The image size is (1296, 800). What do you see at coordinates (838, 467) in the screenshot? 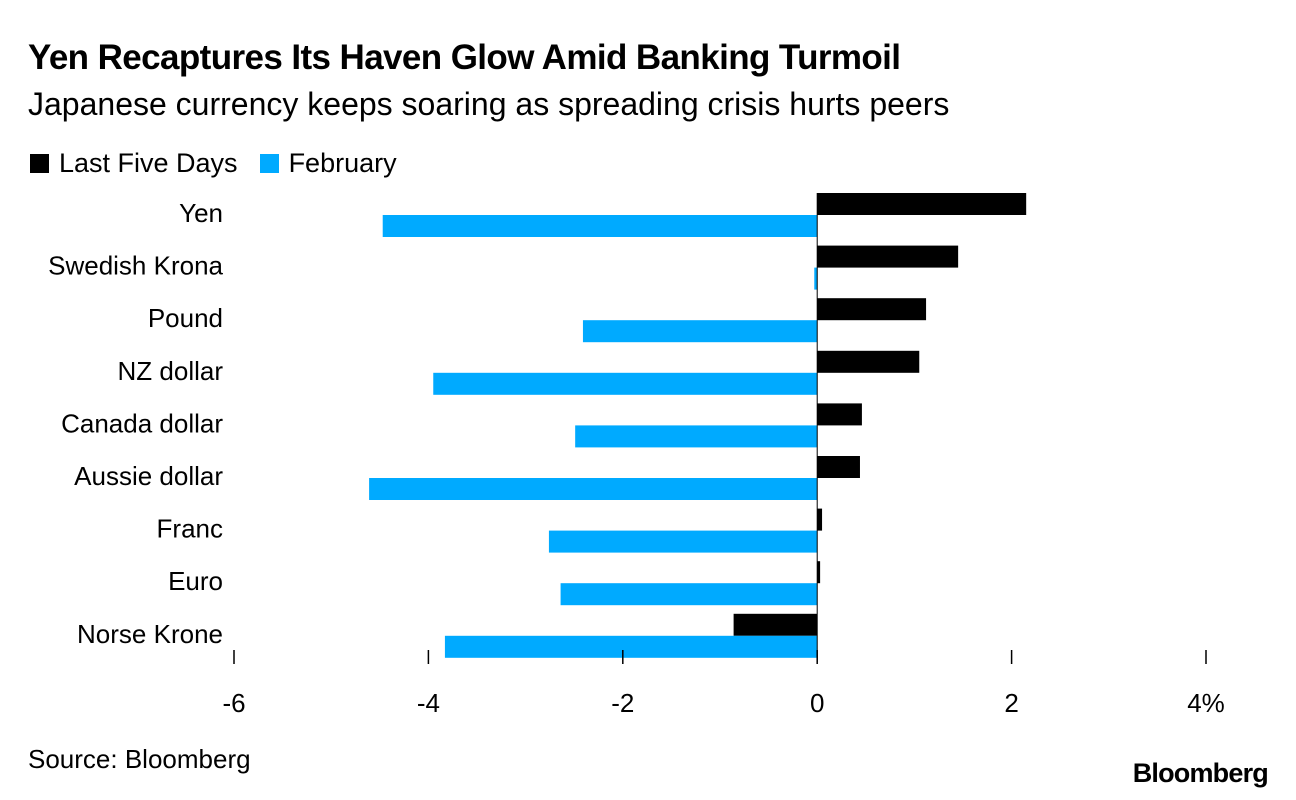
I see `bar-last-five-days-aussie-dollar` at bounding box center [838, 467].